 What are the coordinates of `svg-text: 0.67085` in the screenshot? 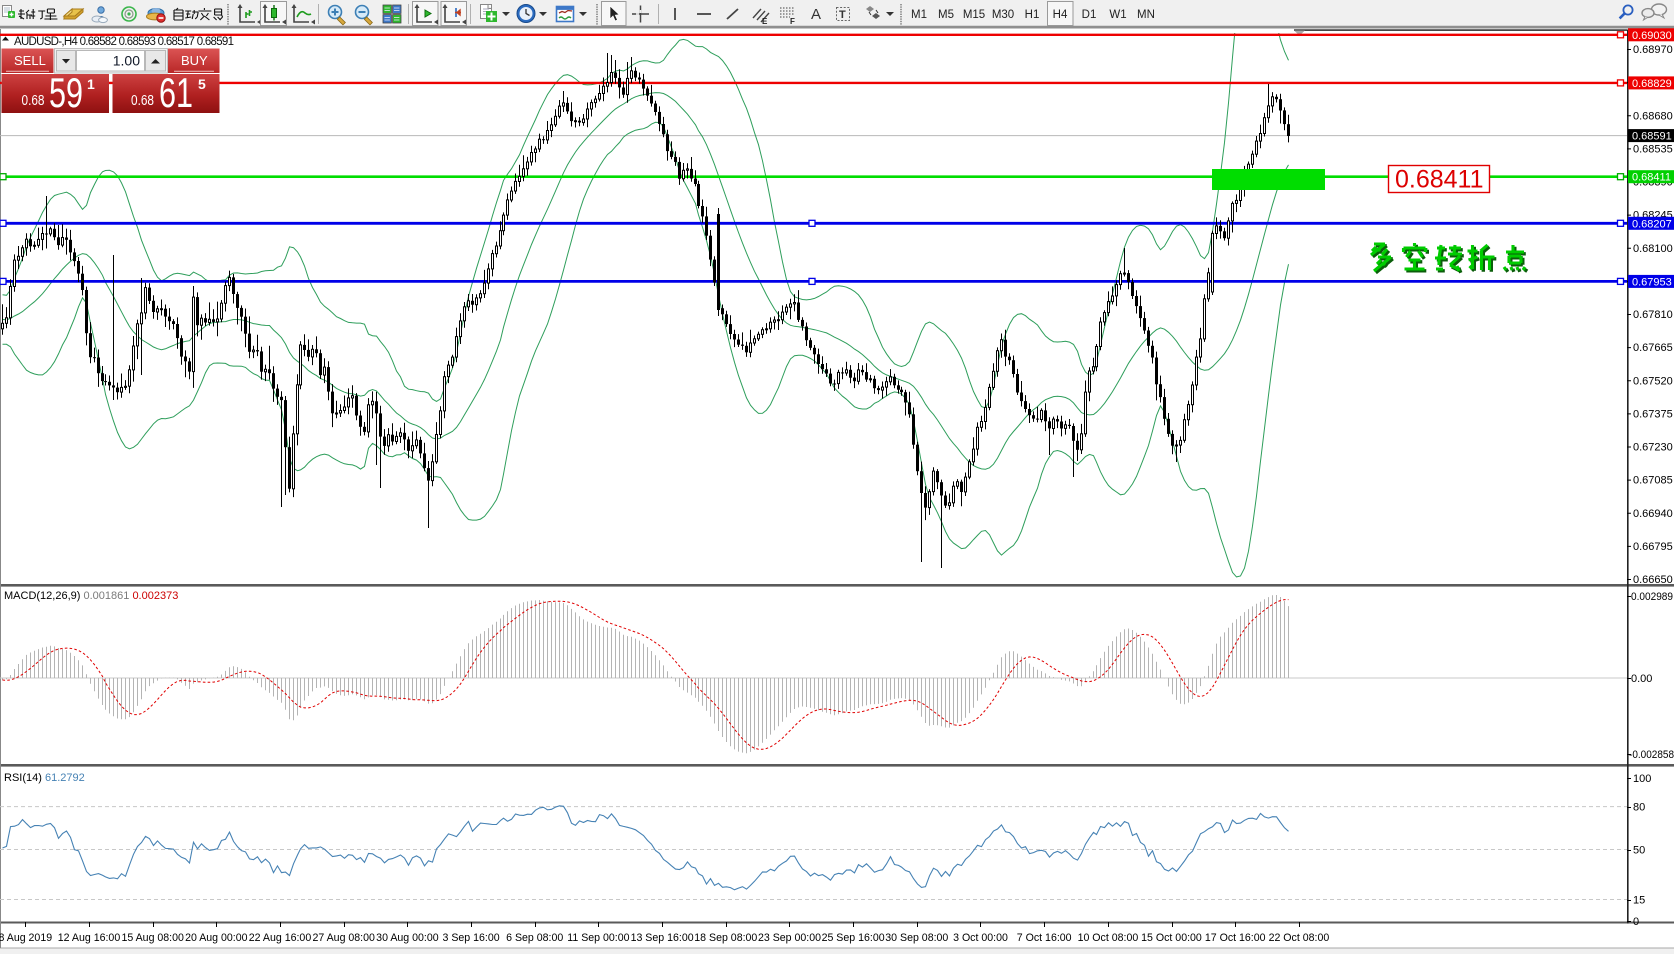 It's located at (1653, 481).